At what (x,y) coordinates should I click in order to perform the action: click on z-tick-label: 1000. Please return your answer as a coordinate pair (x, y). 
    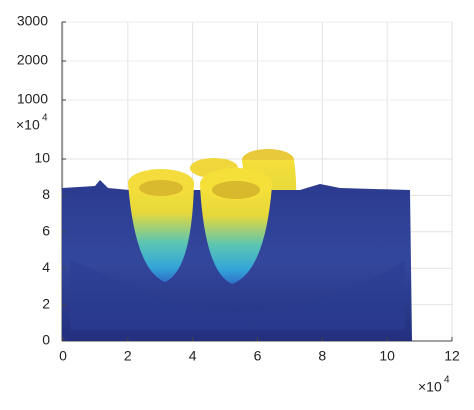
    Looking at the image, I should click on (32, 99).